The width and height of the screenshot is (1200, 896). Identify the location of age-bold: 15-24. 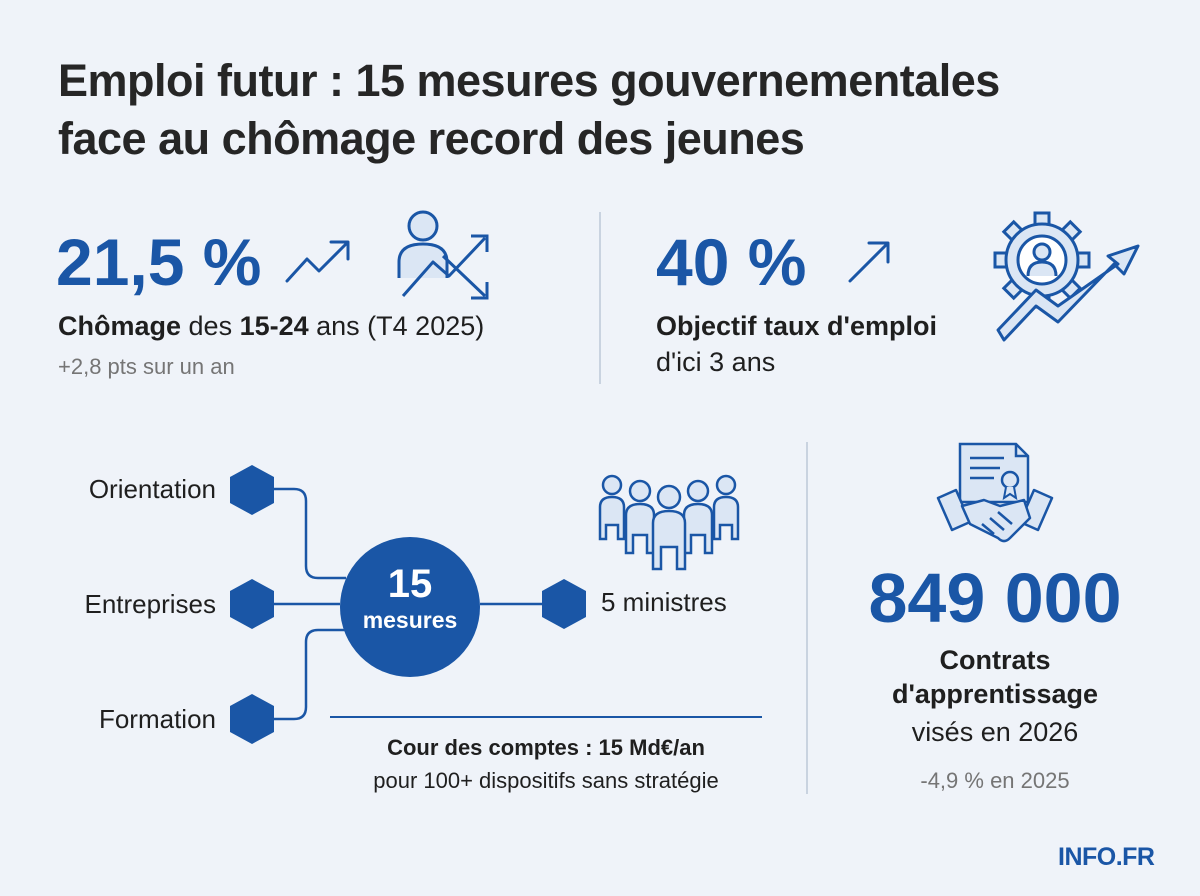
(274, 326).